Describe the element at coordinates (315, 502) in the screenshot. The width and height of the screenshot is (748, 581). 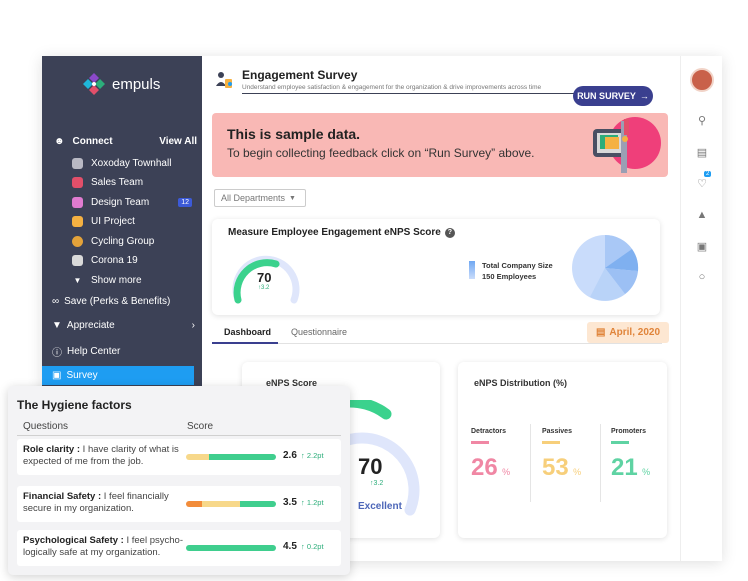
I see `score-delta-value: 1.2pt` at that location.